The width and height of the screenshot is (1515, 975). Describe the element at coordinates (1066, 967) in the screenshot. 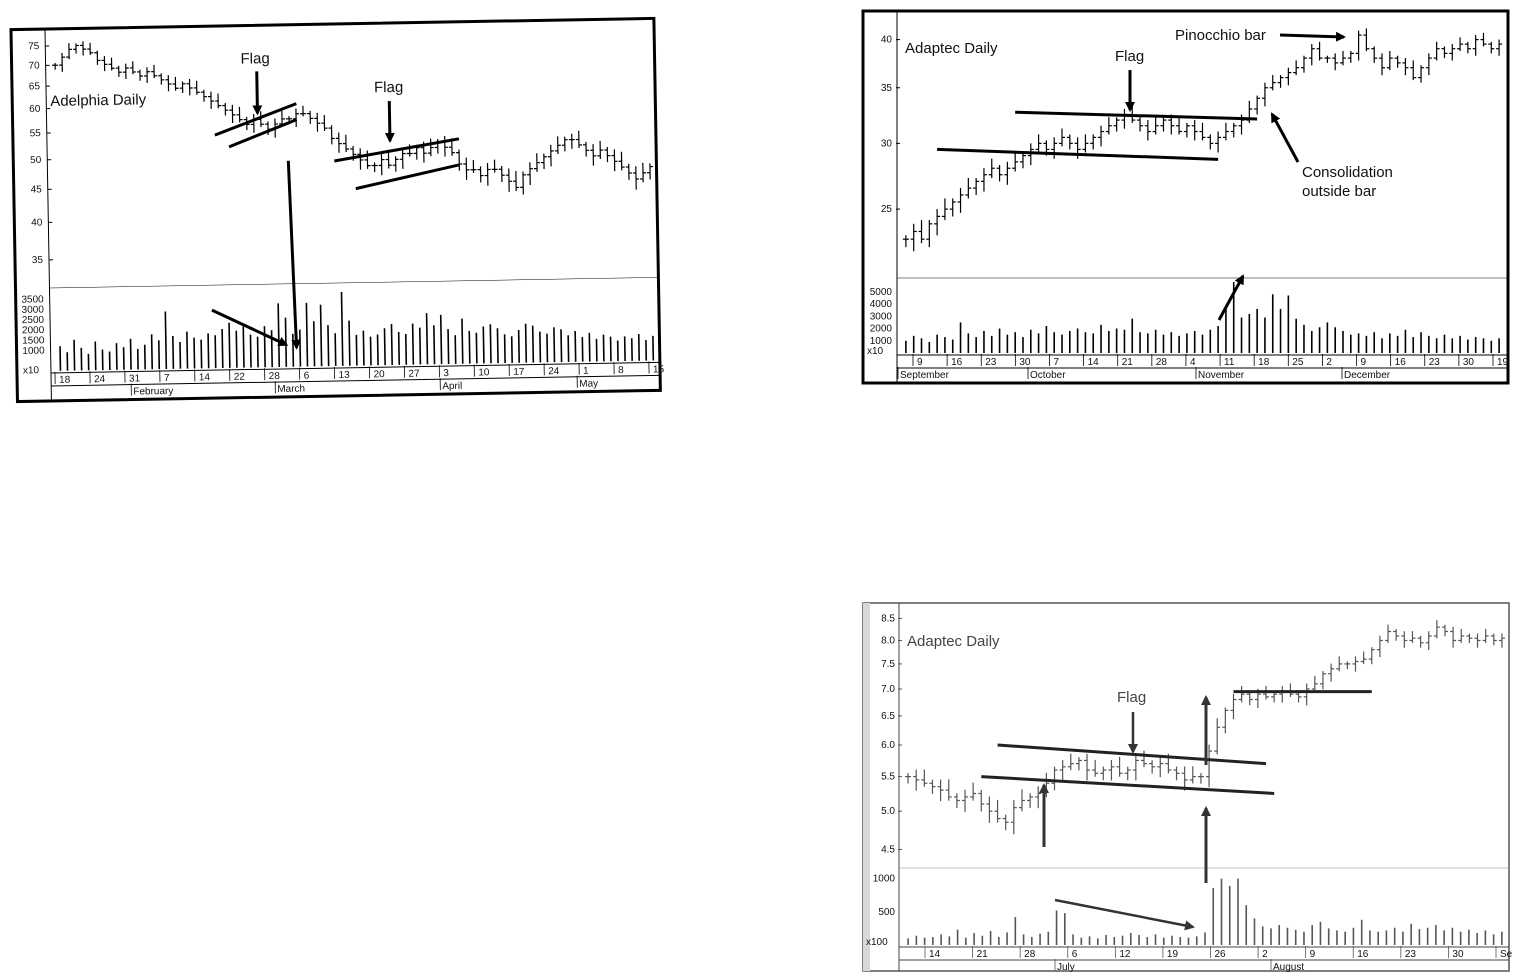

I see `month-label: July` at that location.